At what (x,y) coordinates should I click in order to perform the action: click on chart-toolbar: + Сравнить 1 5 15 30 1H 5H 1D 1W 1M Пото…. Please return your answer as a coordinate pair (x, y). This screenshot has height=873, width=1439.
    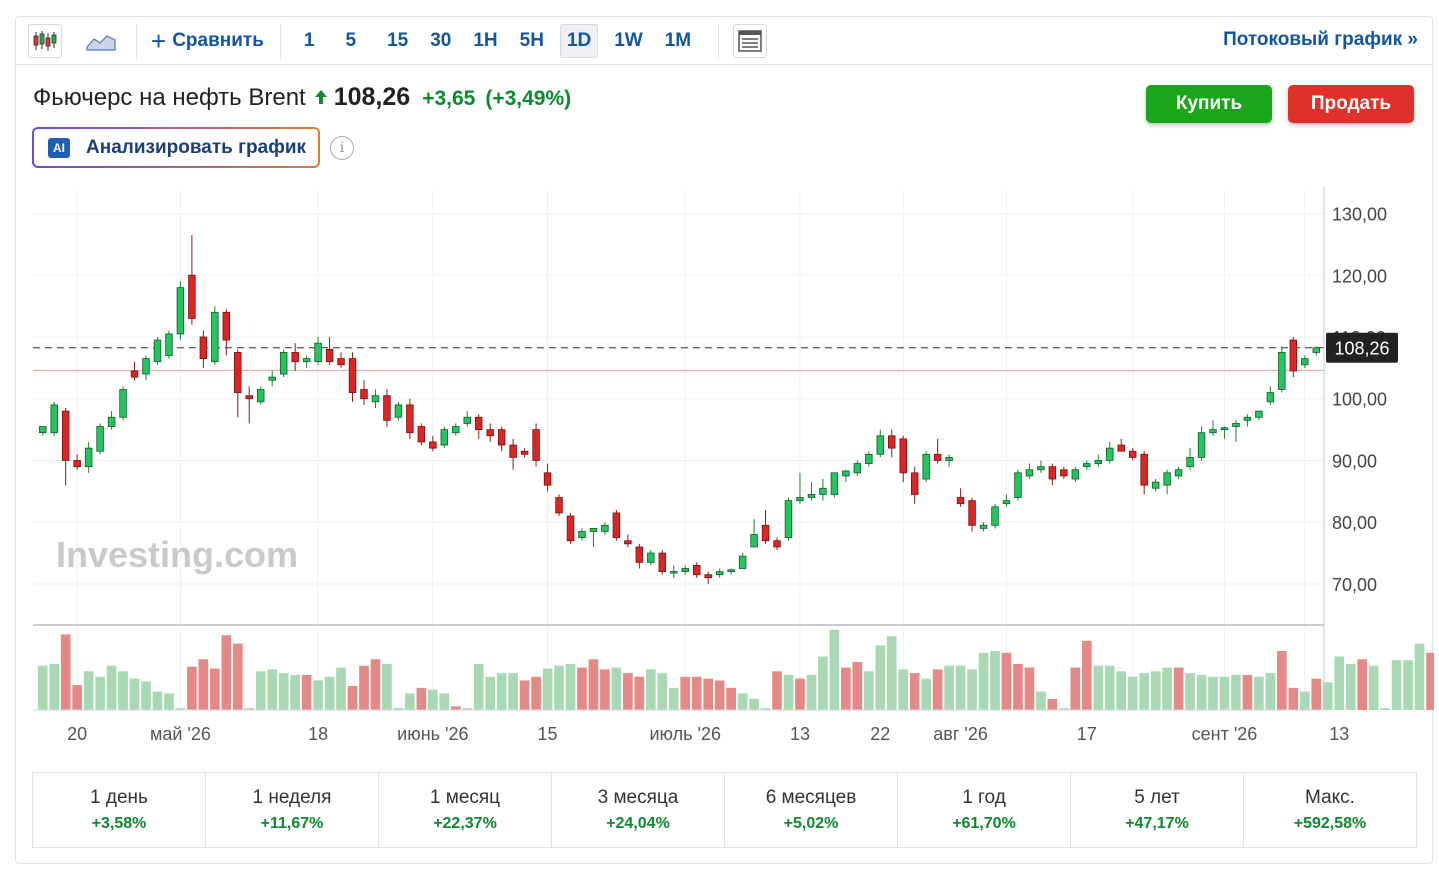
    Looking at the image, I should click on (724, 41).